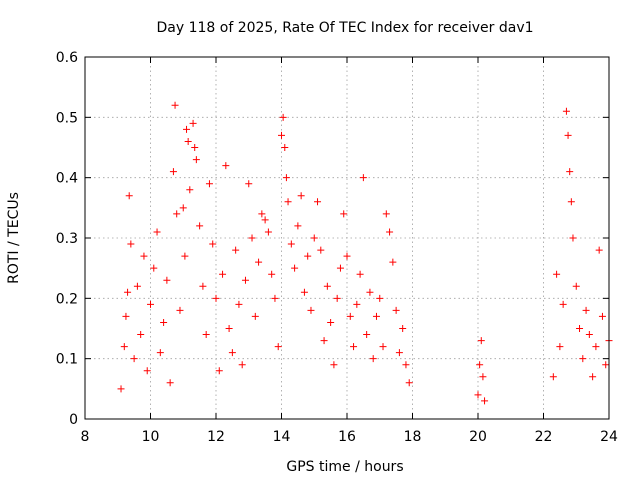 Image resolution: width=640 pixels, height=480 pixels. I want to click on x-tick-label: 20, so click(478, 437).